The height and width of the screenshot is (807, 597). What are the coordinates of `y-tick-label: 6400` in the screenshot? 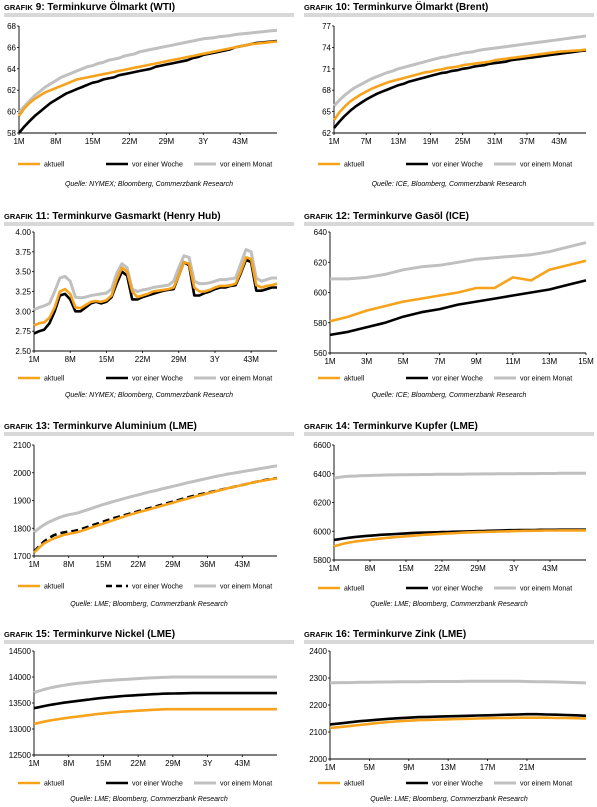 It's located at (322, 474).